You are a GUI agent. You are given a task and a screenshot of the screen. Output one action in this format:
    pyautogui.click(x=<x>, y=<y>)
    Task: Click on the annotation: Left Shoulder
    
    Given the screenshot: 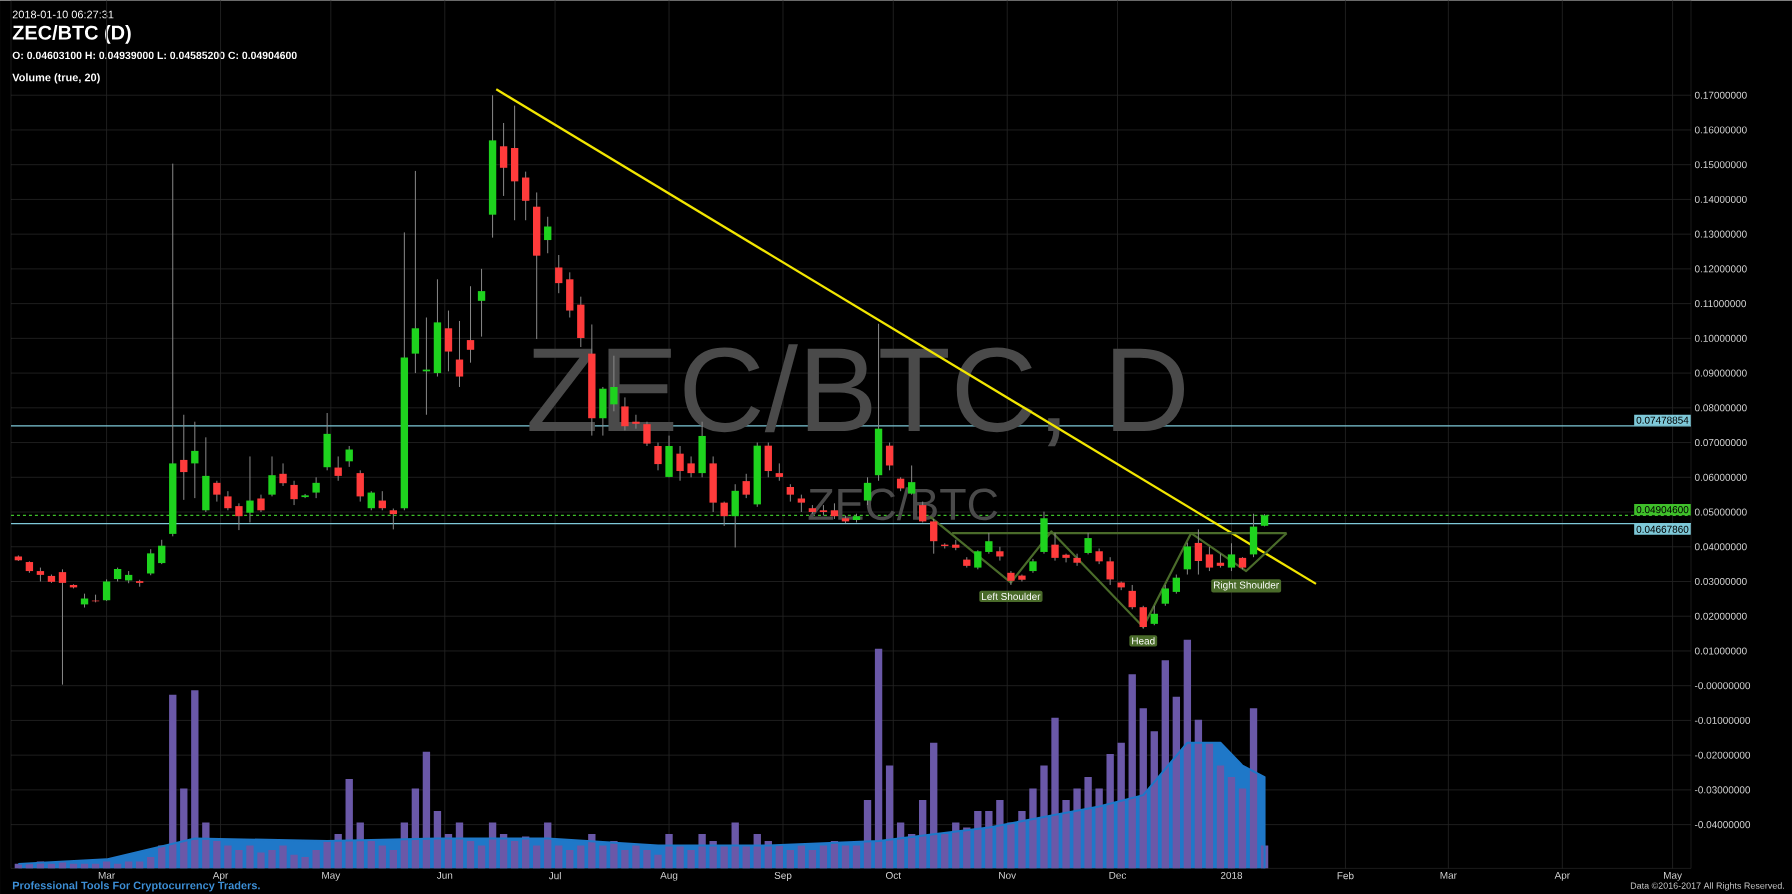 What is the action you would take?
    pyautogui.click(x=1011, y=596)
    